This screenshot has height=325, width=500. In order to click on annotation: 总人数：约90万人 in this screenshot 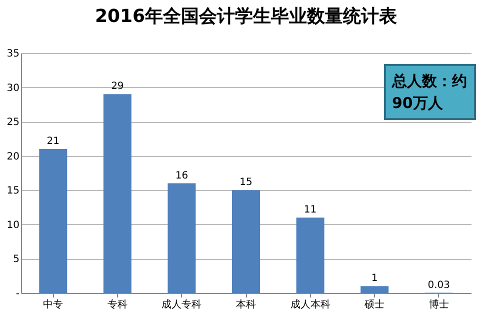, I will do `click(430, 92)`.